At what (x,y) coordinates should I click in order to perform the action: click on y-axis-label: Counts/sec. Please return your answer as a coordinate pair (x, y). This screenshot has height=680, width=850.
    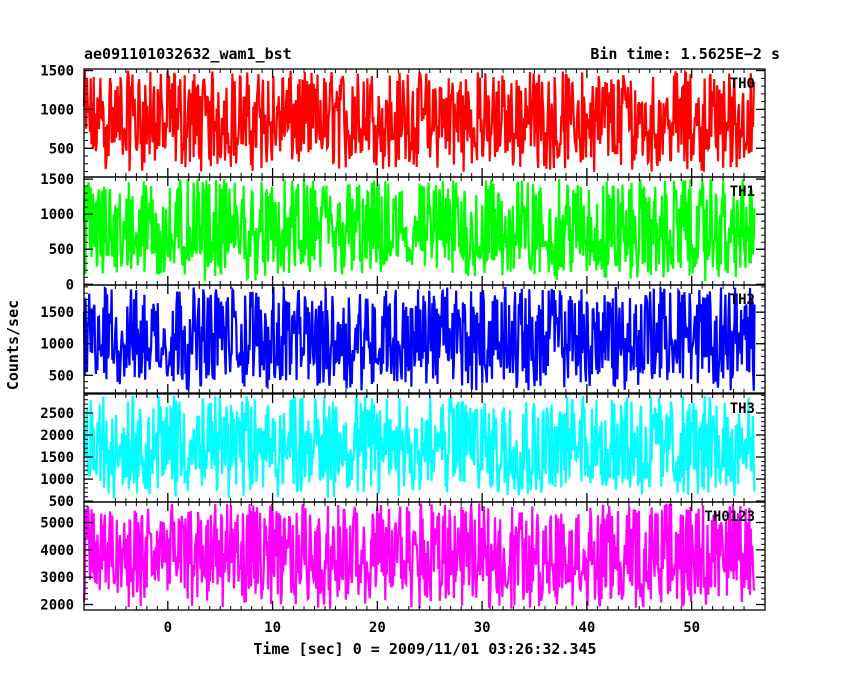
    Looking at the image, I should click on (13, 345).